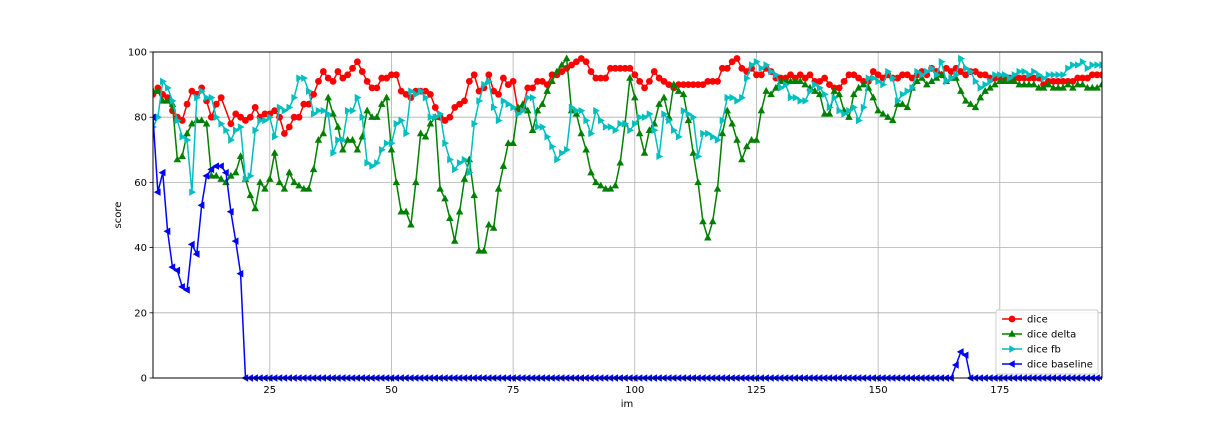 This screenshot has height=432, width=1224. Describe the element at coordinates (140, 248) in the screenshot. I see `y-tick-label: 40` at that location.